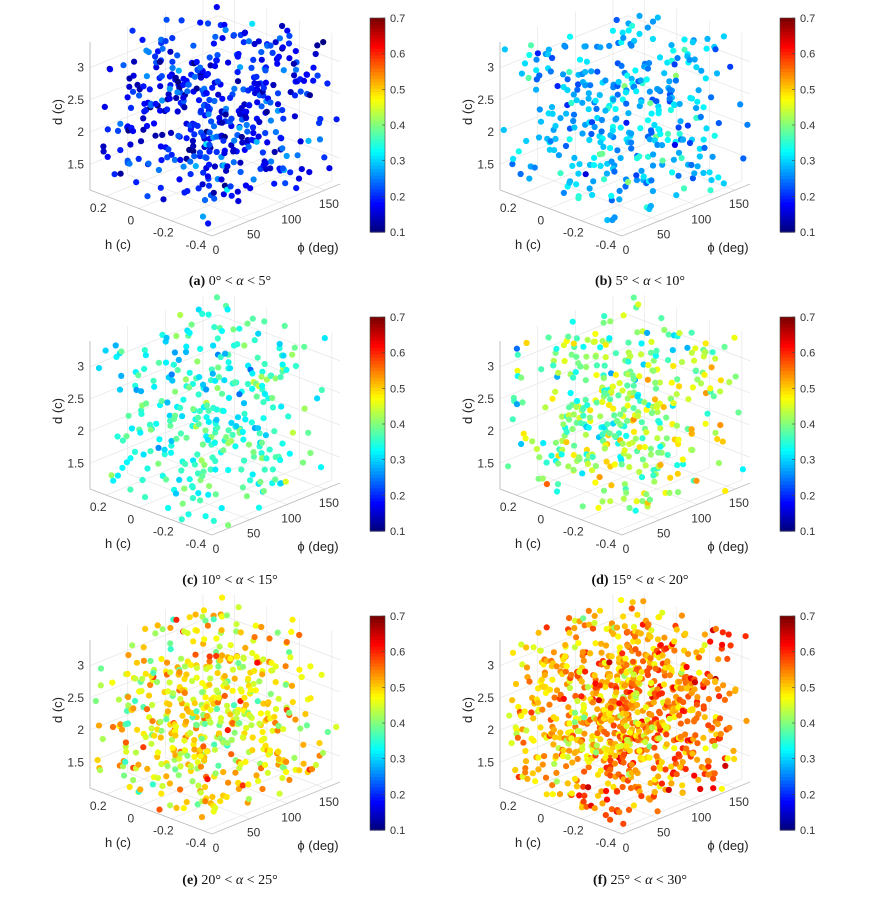  Describe the element at coordinates (675, 281) in the screenshot. I see `caption-alpha-hi: 10°` at that location.